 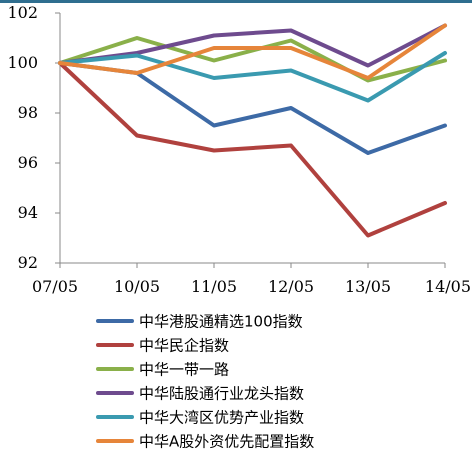 I want to click on y-tick-label: 92, so click(x=28, y=262).